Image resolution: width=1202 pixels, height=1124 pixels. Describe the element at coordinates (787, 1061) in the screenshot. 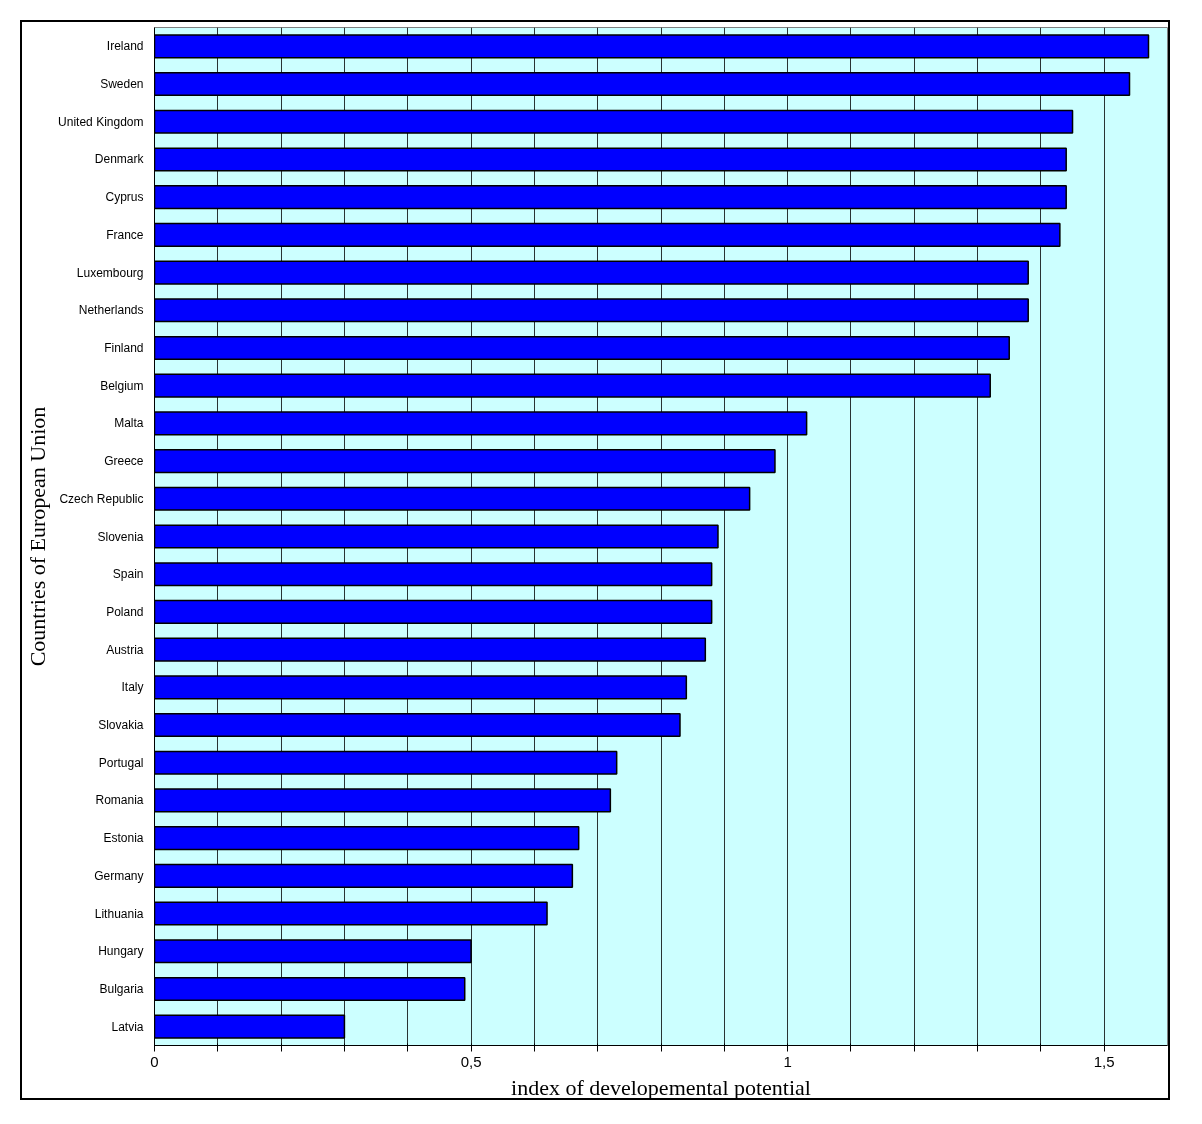

I see `x-tick-label: 1` at that location.